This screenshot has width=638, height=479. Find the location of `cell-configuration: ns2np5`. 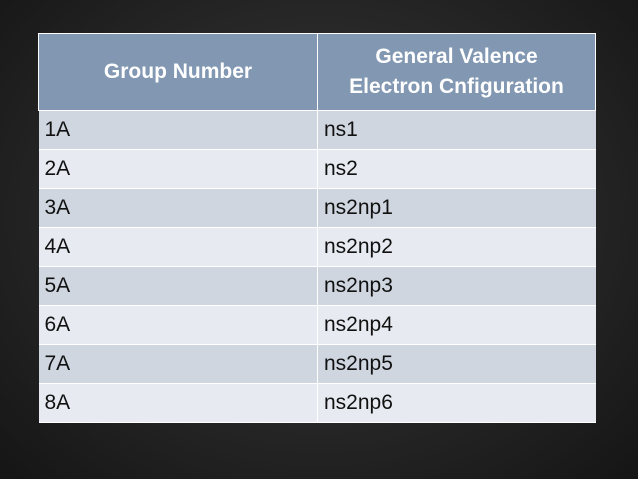

cell-configuration: ns2np5 is located at coordinates (456, 364).